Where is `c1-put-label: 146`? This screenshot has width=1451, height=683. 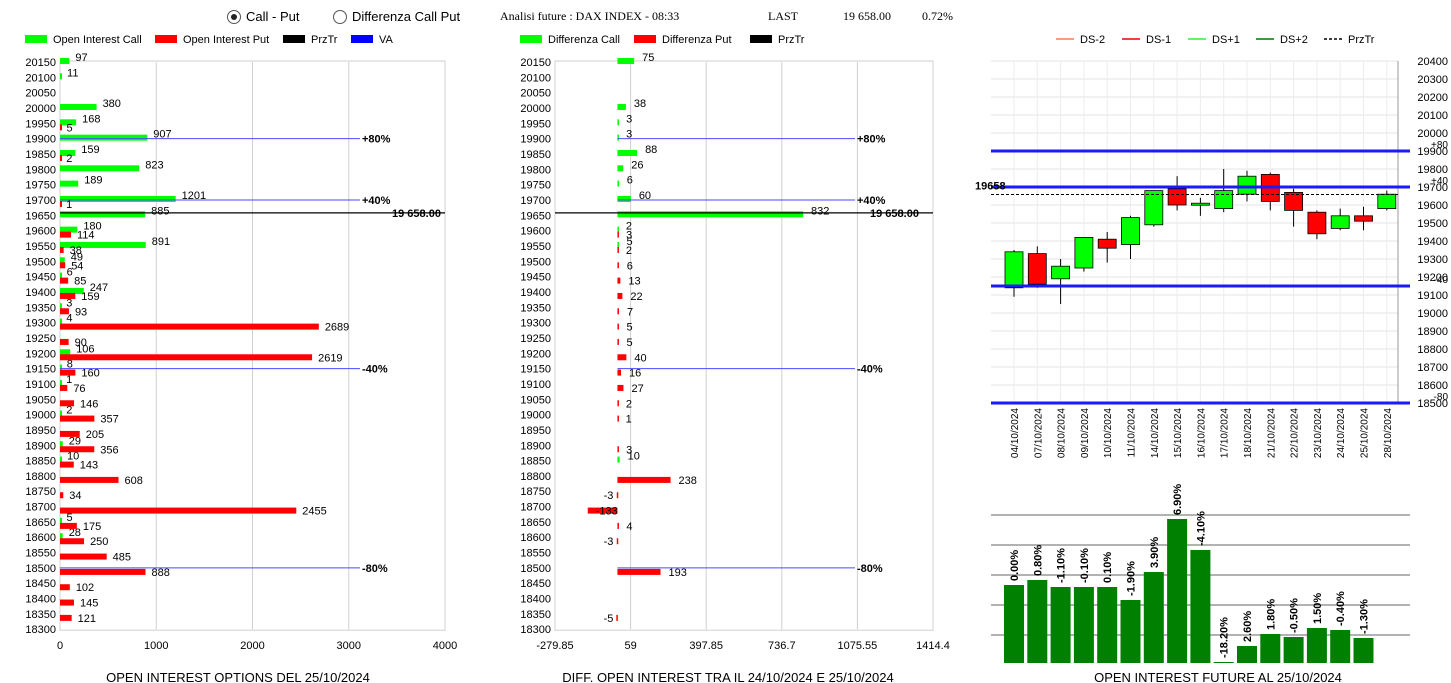
c1-put-label: 146 is located at coordinates (89, 404).